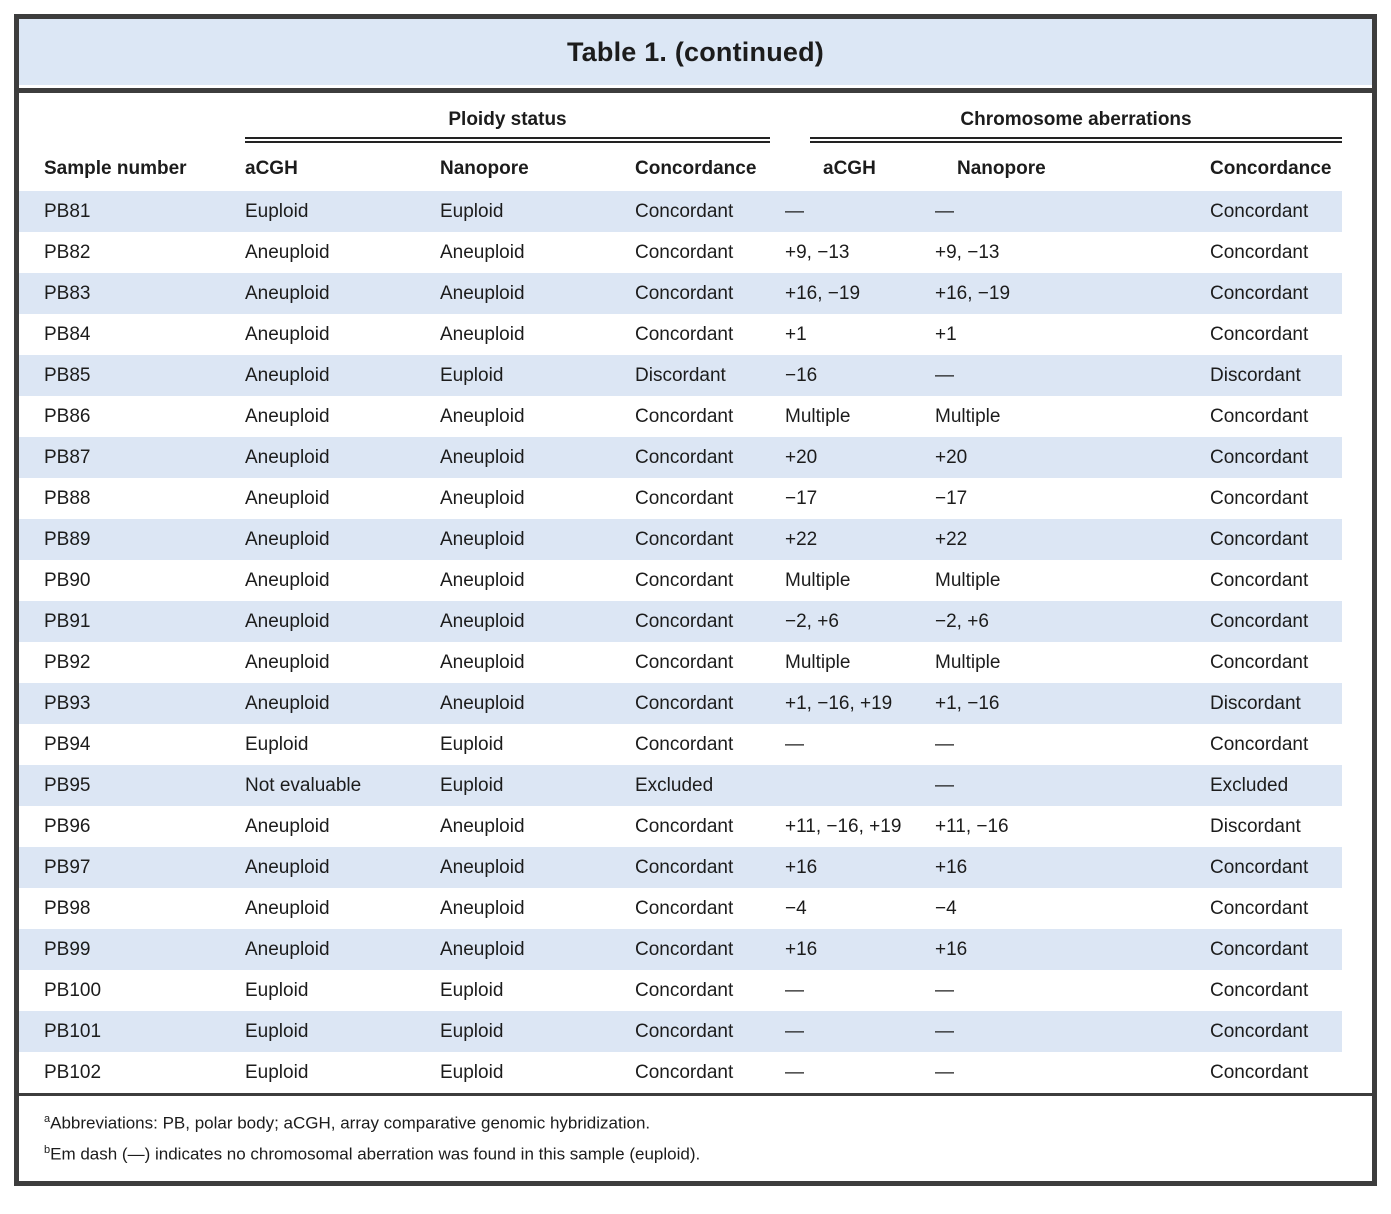 The image size is (1391, 1214). Describe the element at coordinates (47, 1149) in the screenshot. I see `footnote-marker-b: b` at that location.